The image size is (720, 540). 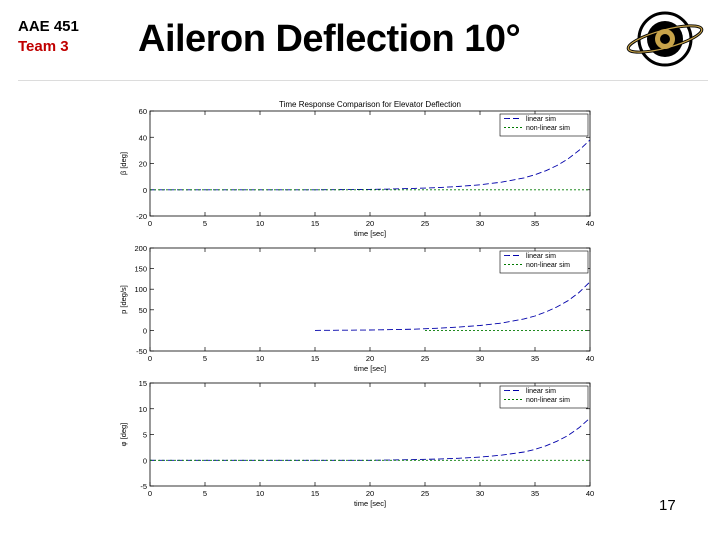 What do you see at coordinates (141, 351) in the screenshot?
I see `y-tick-label: -50` at bounding box center [141, 351].